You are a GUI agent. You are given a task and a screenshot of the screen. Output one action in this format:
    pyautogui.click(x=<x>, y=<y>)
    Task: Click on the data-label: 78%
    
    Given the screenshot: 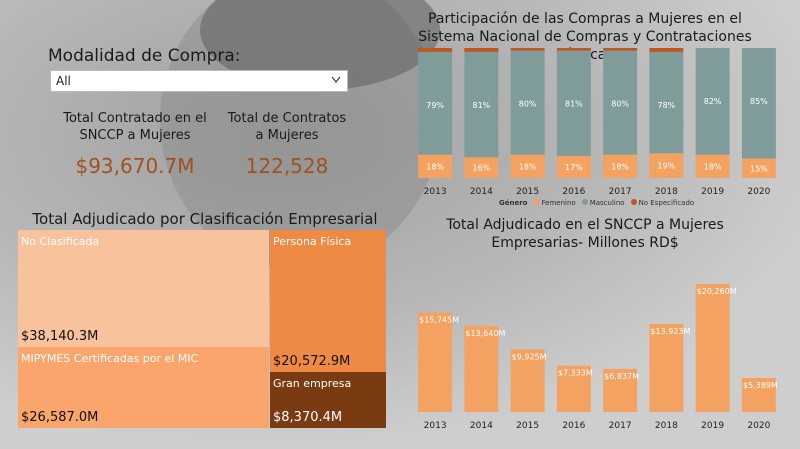 What is the action you would take?
    pyautogui.click(x=666, y=105)
    